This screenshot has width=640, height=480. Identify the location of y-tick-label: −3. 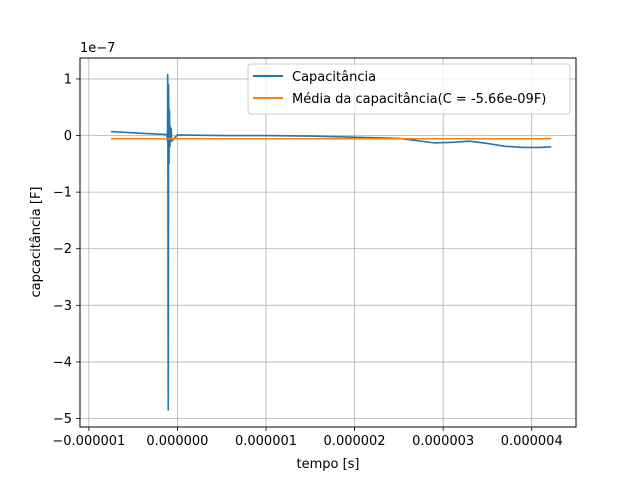
(62, 306).